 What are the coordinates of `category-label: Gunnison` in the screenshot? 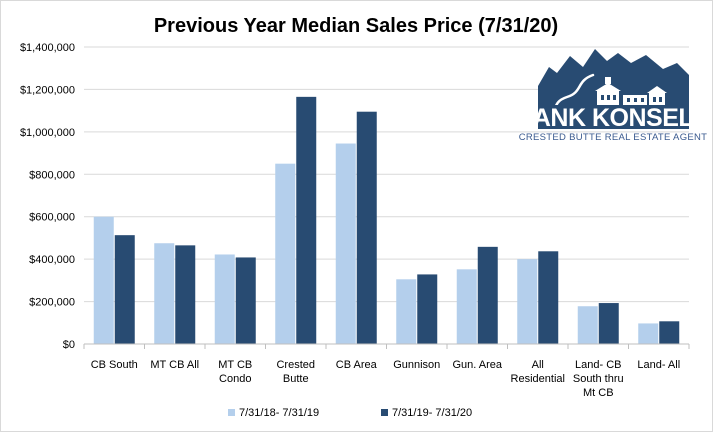 It's located at (416, 365).